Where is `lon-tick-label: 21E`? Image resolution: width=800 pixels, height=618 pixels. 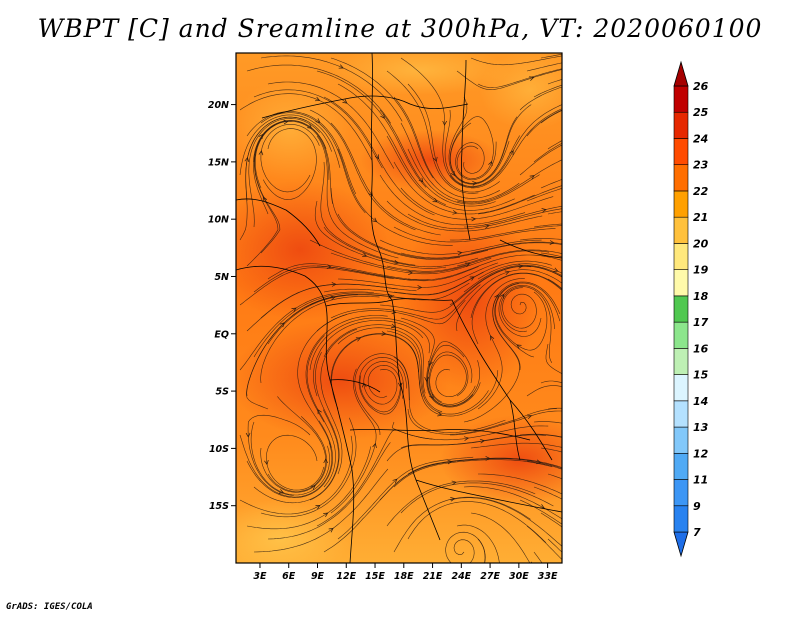
lon-tick-label: 21E is located at coordinates (433, 576).